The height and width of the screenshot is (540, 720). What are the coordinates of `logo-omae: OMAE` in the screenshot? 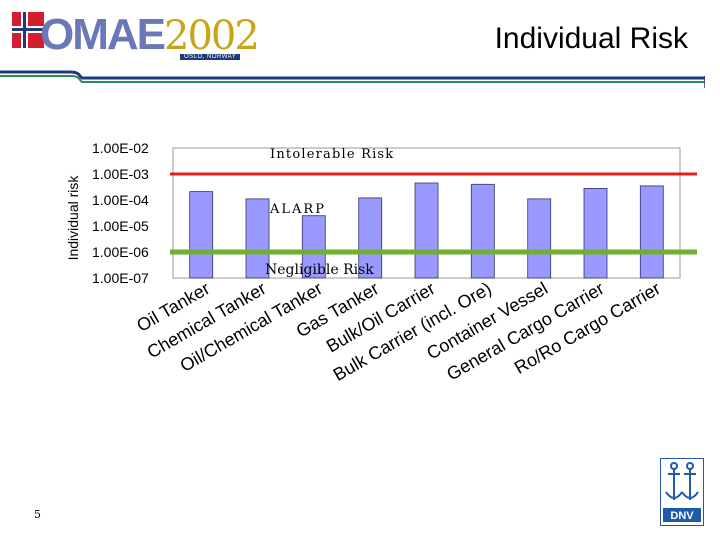 It's located at (103, 34).